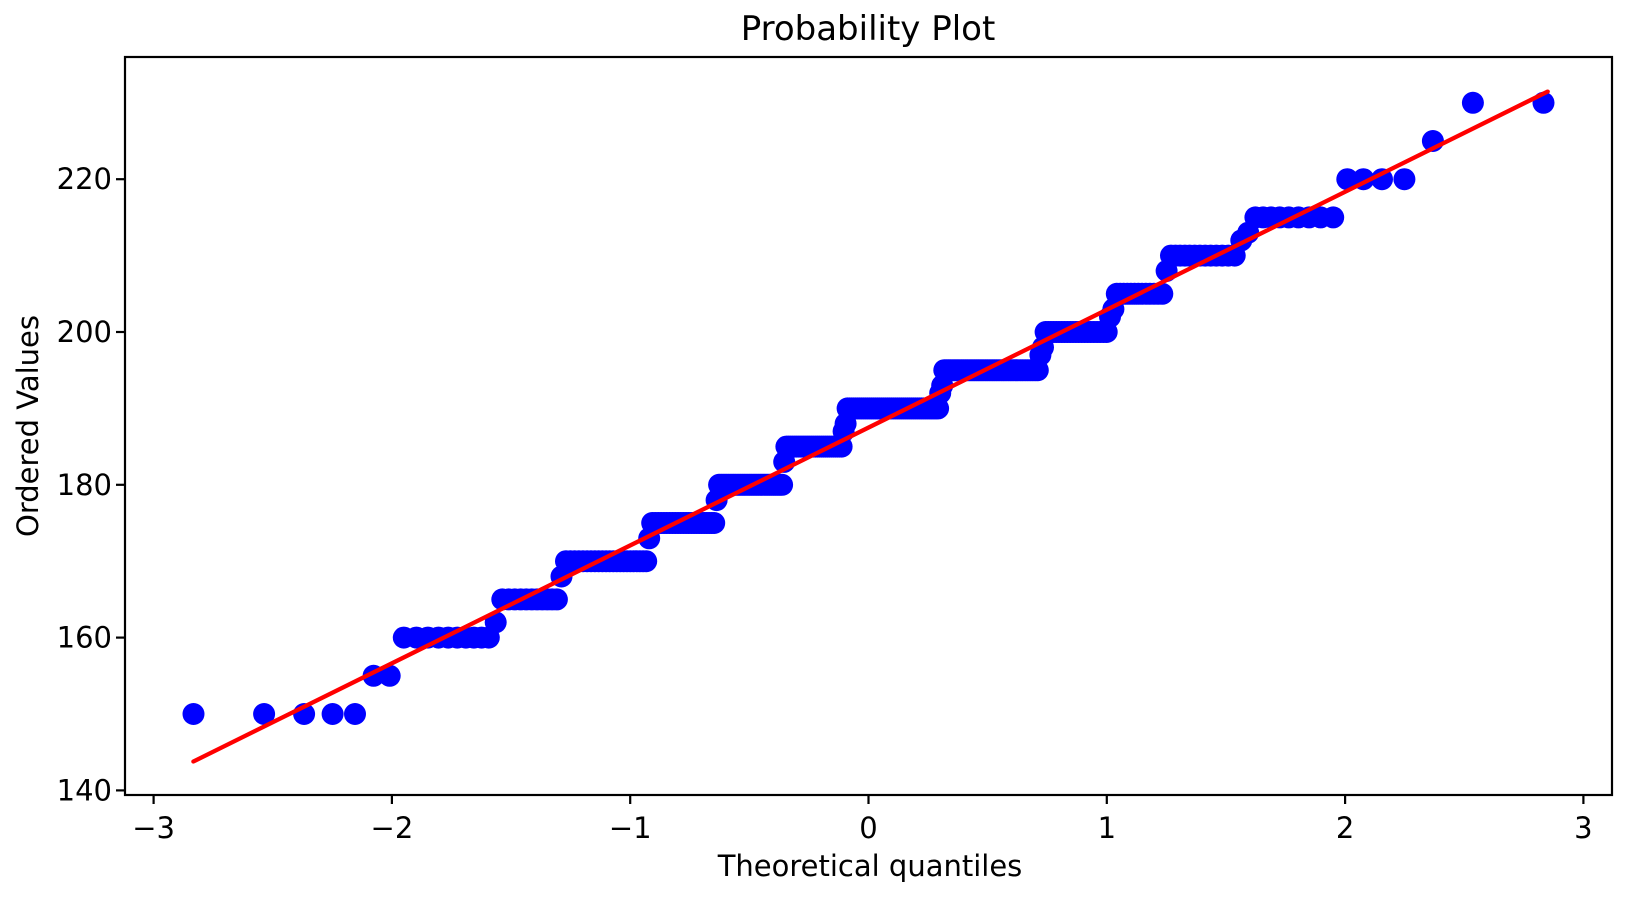 This screenshot has width=1632, height=898. I want to click on x-tick-label: 3, so click(1583, 828).